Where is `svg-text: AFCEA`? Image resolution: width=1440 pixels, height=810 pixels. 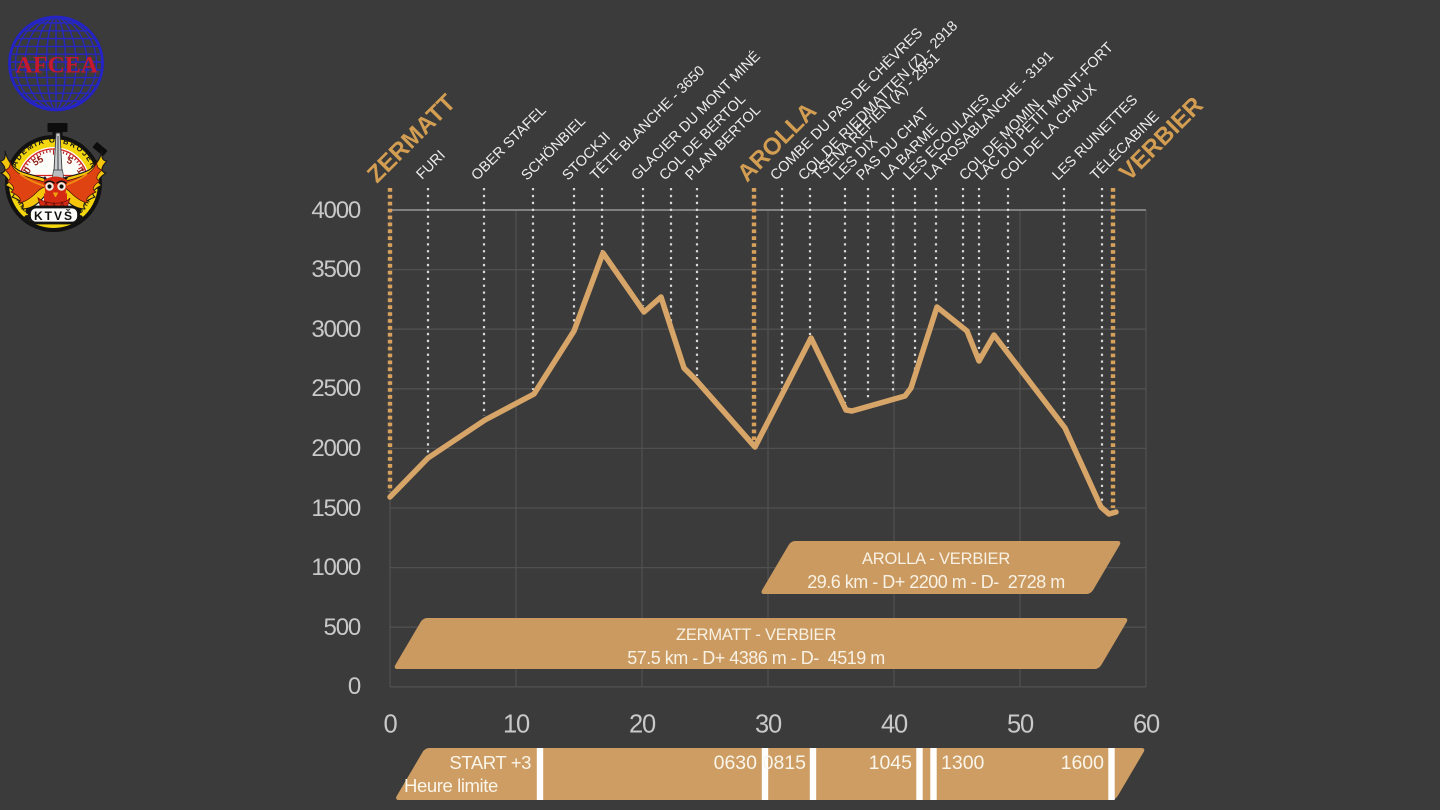
svg-text: AFCEA is located at coordinates (57, 66).